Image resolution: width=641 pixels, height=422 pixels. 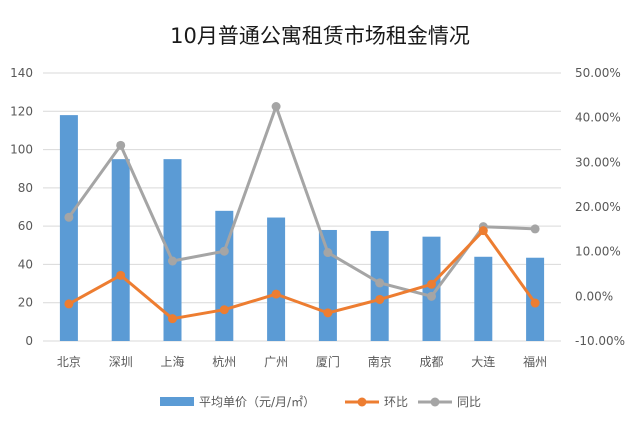 What do you see at coordinates (302, 361) in the screenshot?
I see `category-axis: 北京 深圳 上海 杭州 广州 厦门 南京 成都 大连 福州` at bounding box center [302, 361].